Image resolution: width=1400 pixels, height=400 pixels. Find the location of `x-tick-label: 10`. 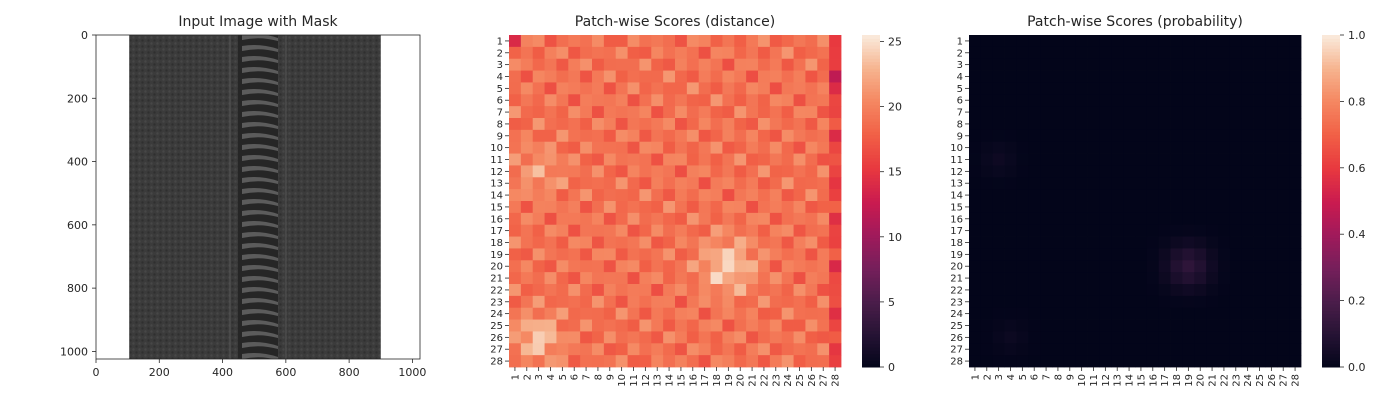

x-tick-label: 10 is located at coordinates (1082, 380).